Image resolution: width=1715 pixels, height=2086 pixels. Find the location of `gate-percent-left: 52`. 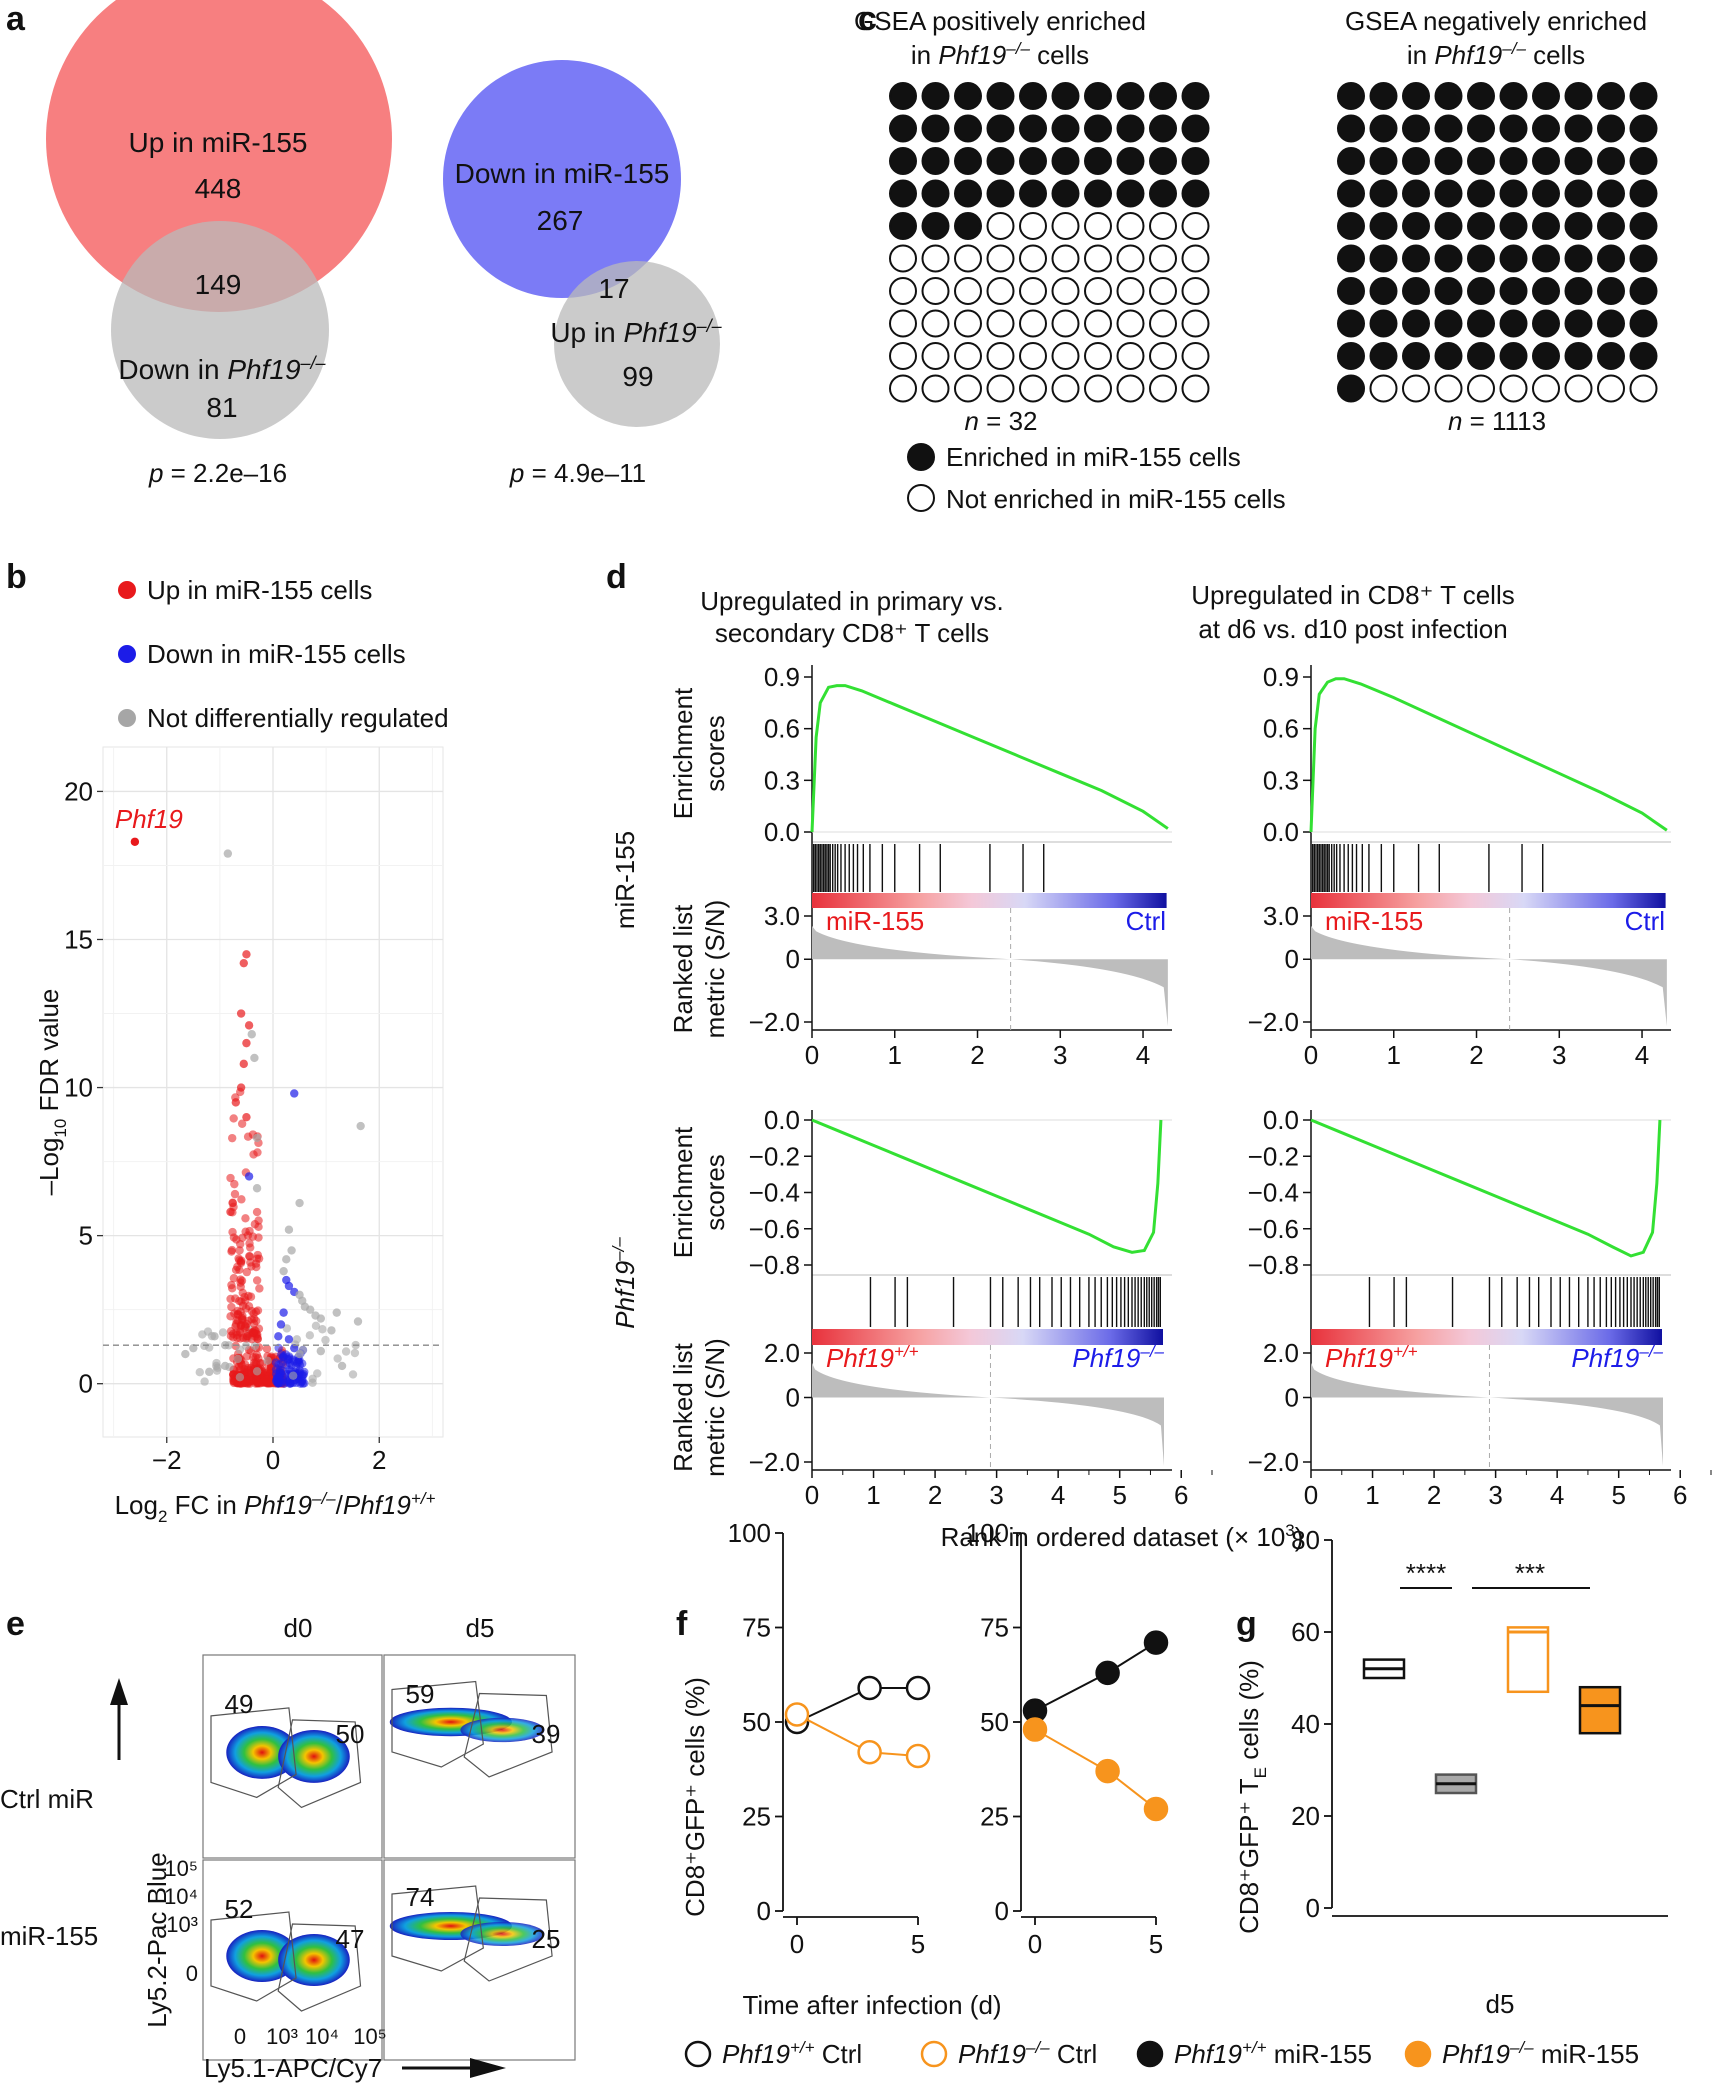

gate-percent-left: 52 is located at coordinates (239, 1909).